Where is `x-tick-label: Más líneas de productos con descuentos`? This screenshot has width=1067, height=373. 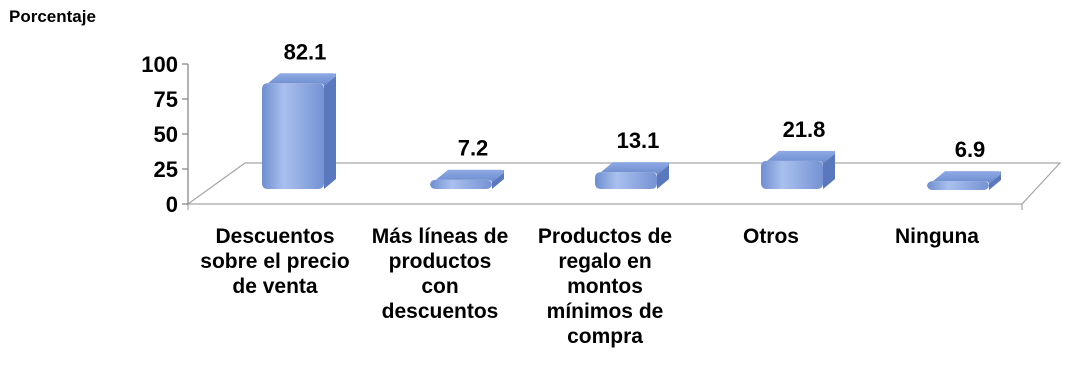 x-tick-label: Más líneas de productos con descuentos is located at coordinates (440, 274).